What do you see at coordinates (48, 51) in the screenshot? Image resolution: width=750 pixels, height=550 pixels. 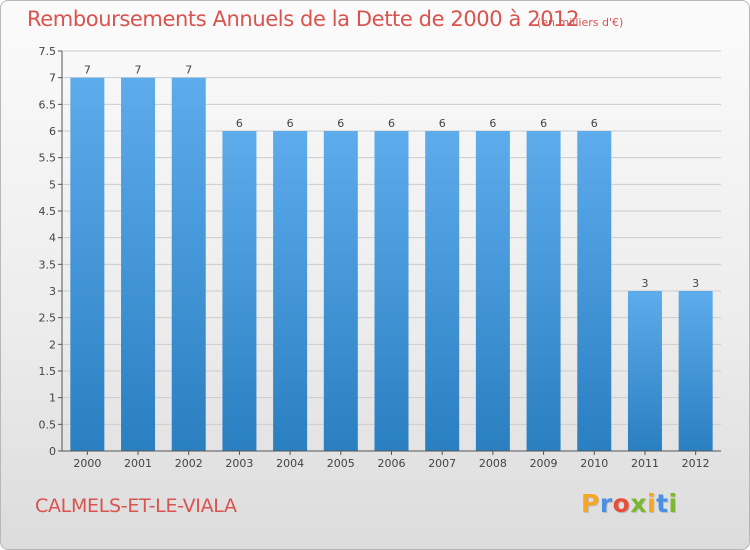 I see `y-tick-label: 7.5` at bounding box center [48, 51].